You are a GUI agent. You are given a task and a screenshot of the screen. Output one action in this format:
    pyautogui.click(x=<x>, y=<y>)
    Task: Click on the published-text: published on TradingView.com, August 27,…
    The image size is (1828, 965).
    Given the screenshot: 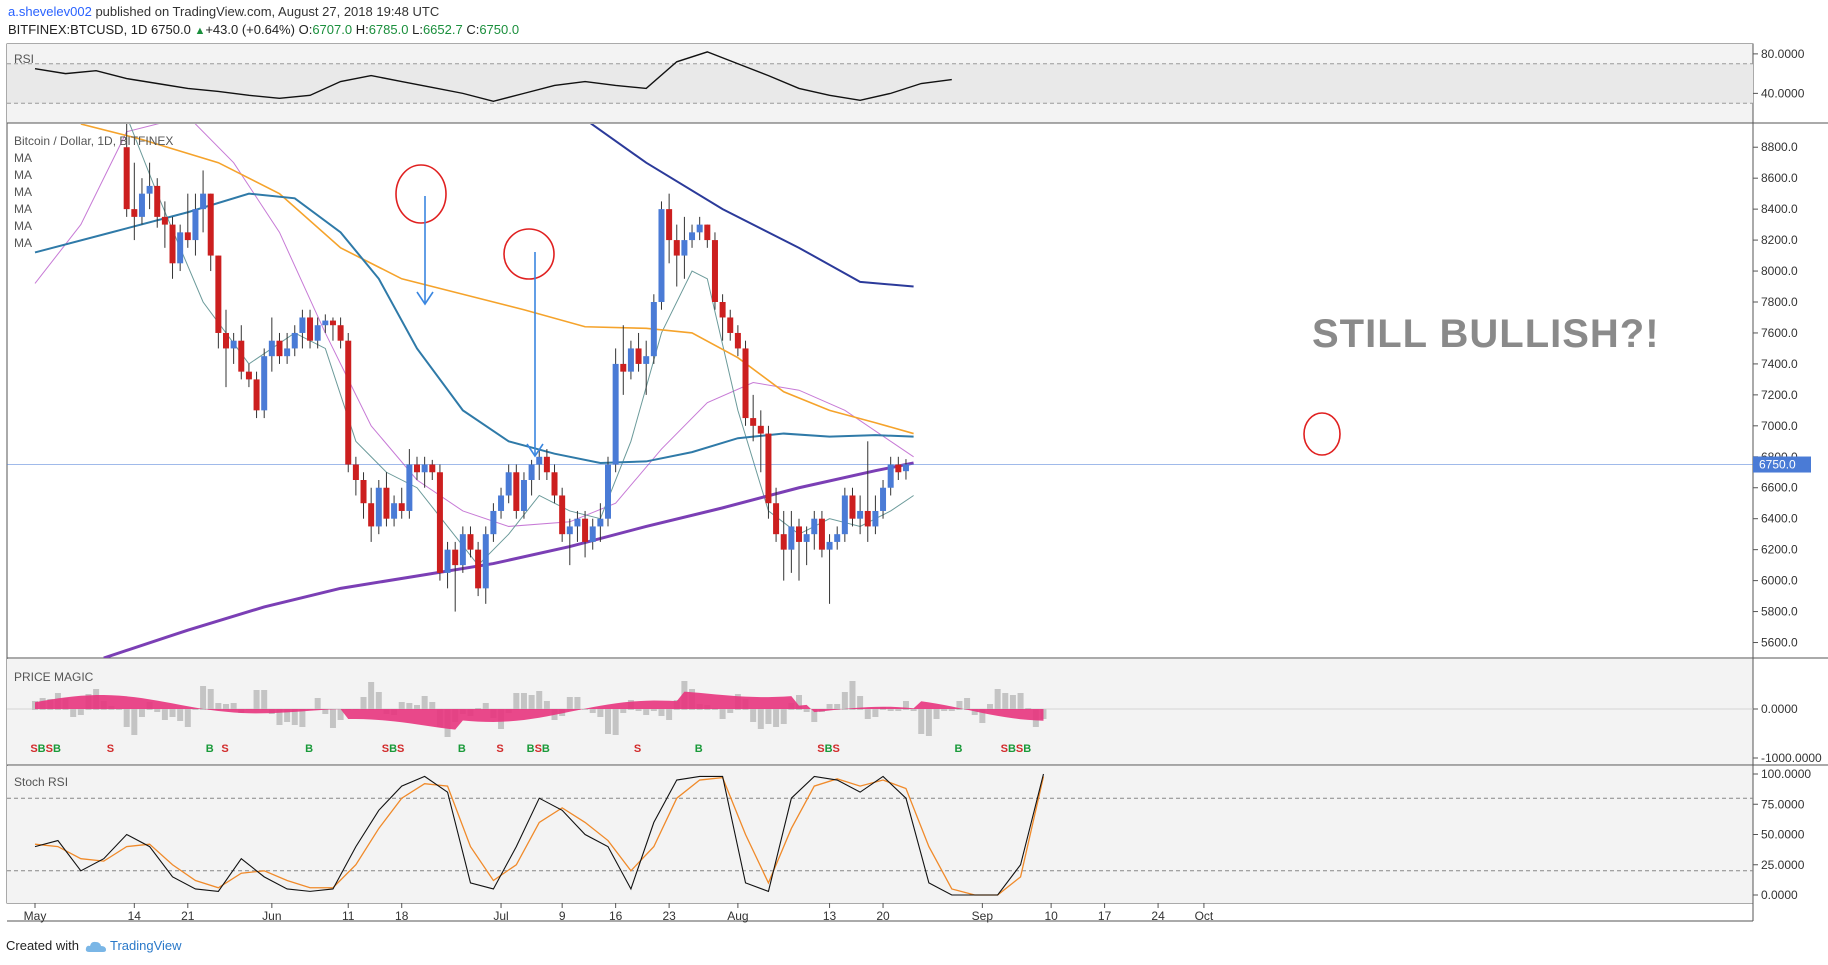 What is the action you would take?
    pyautogui.click(x=265, y=11)
    